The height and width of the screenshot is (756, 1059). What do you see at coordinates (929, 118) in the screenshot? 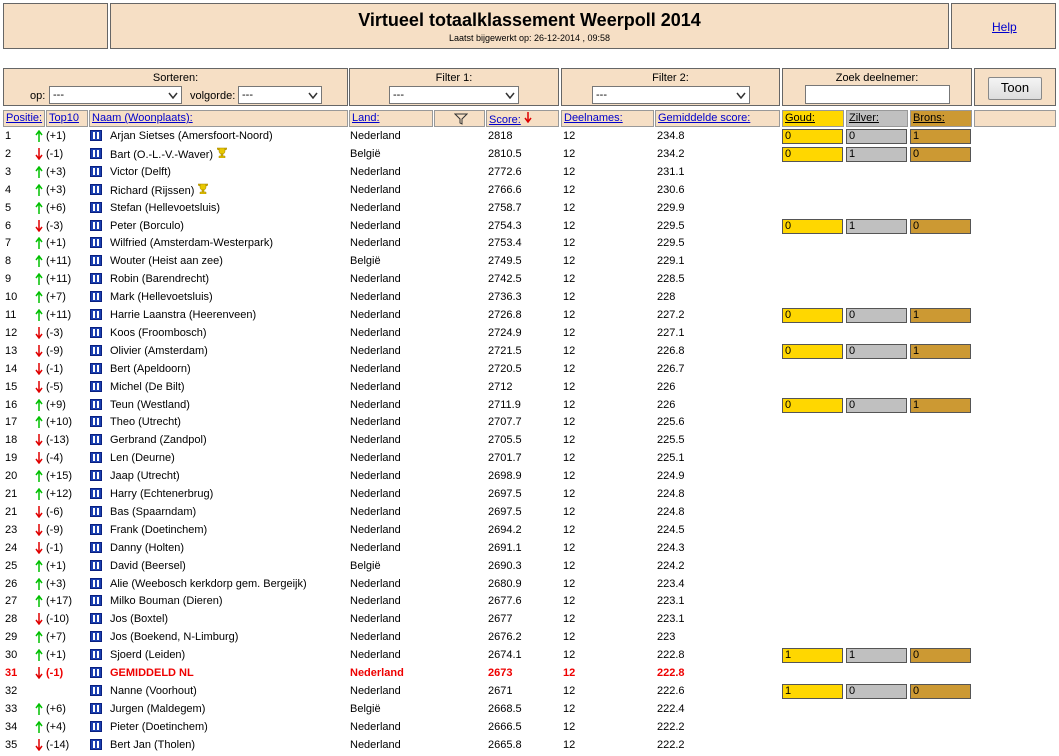
I see `col-header: Brons:` at bounding box center [929, 118].